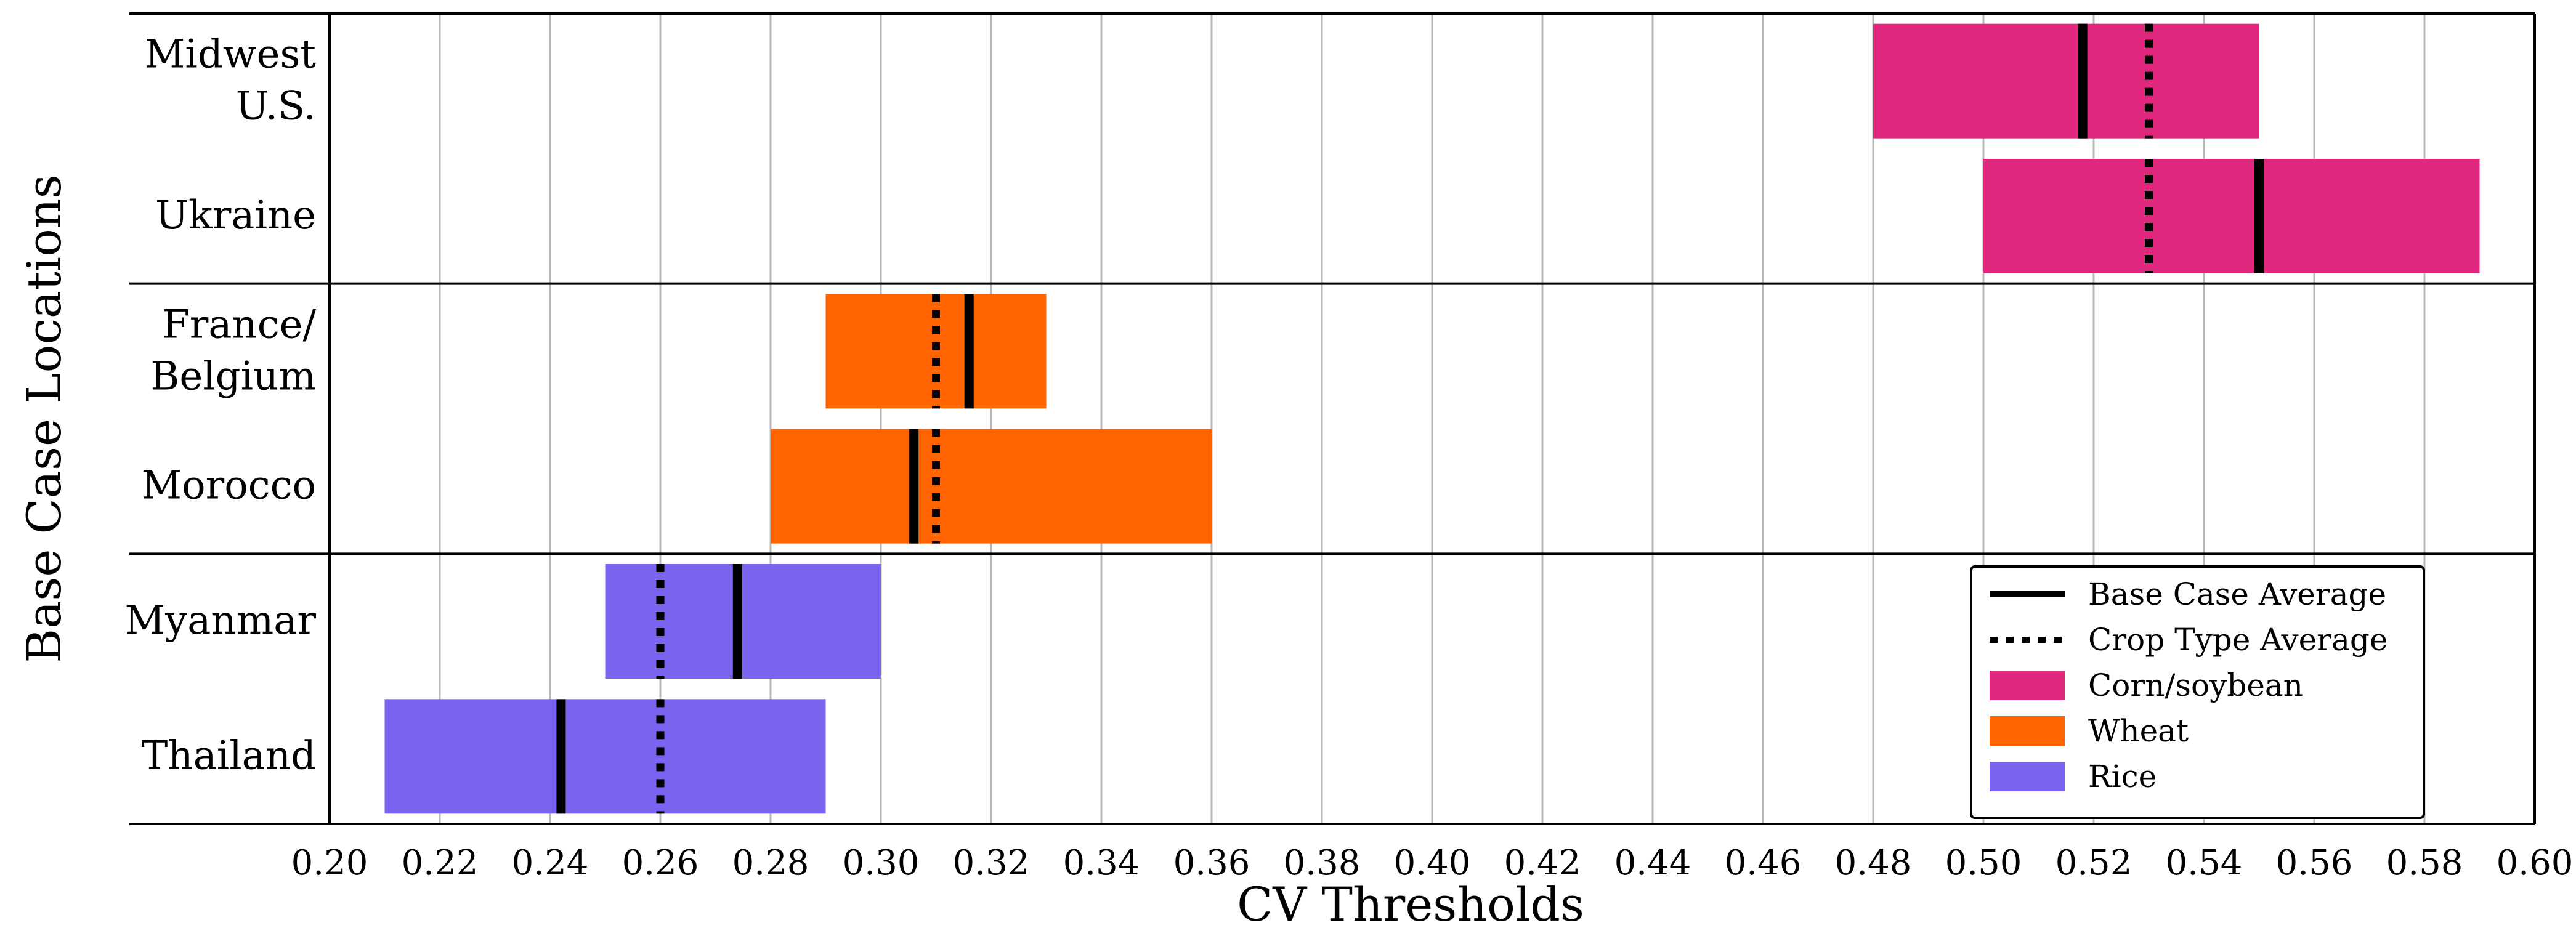 The height and width of the screenshot is (936, 2576). What do you see at coordinates (221, 621) in the screenshot?
I see `y-category-label: Myanmar` at bounding box center [221, 621].